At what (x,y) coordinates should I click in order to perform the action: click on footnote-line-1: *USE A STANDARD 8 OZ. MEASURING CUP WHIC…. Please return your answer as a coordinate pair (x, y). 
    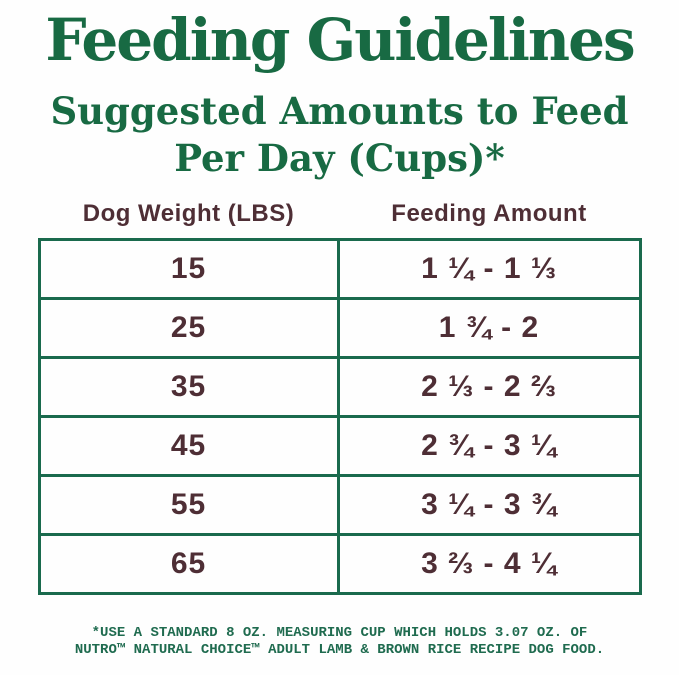
    Looking at the image, I should click on (339, 633).